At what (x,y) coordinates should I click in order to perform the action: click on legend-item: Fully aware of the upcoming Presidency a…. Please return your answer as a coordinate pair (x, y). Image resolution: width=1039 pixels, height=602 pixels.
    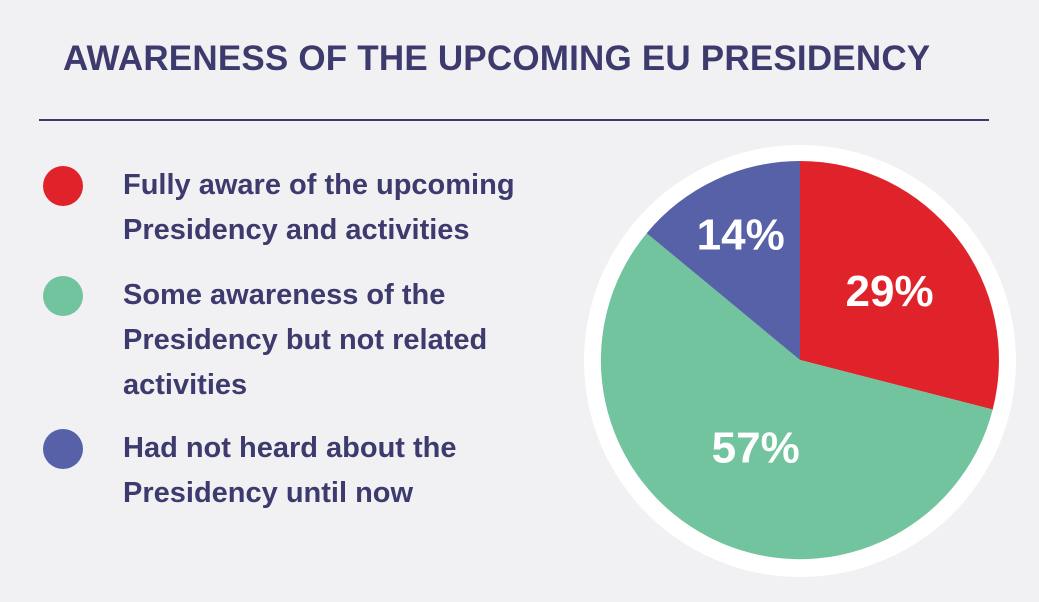
    Looking at the image, I should click on (313, 208).